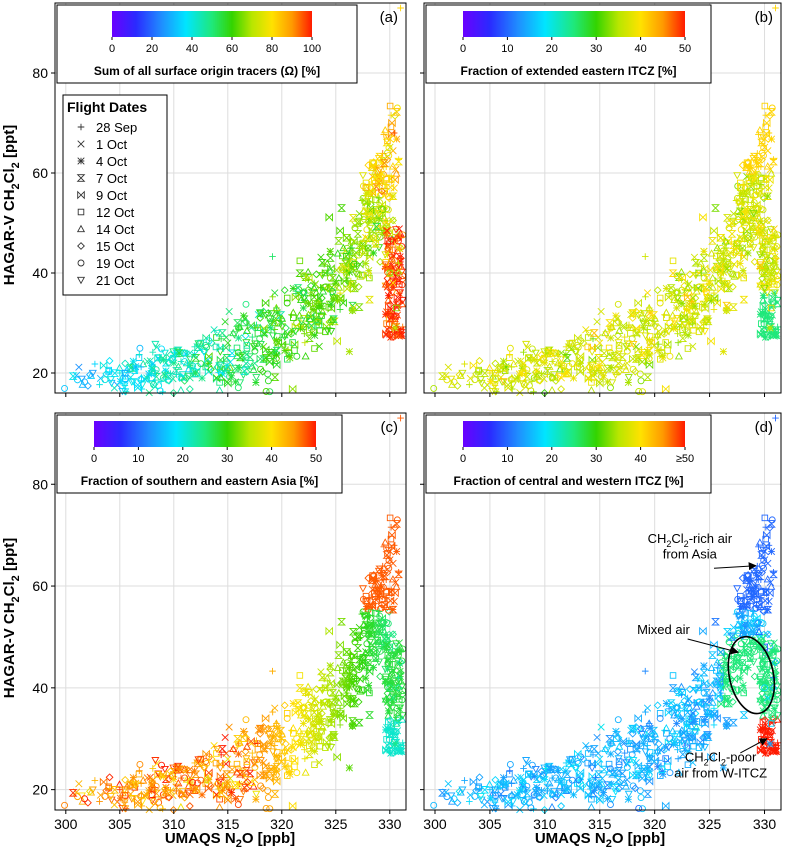 The image size is (785, 850). What do you see at coordinates (81, 178) in the screenshot?
I see `legend-marker-hourglass` at bounding box center [81, 178].